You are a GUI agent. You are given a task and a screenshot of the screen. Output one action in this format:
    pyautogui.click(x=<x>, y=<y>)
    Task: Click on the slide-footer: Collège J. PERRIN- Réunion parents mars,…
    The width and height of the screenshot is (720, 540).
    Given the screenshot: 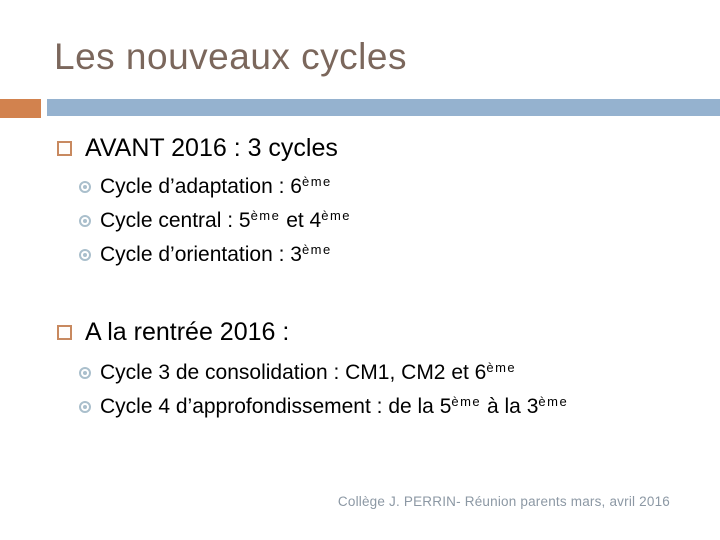 What is the action you would take?
    pyautogui.click(x=503, y=501)
    